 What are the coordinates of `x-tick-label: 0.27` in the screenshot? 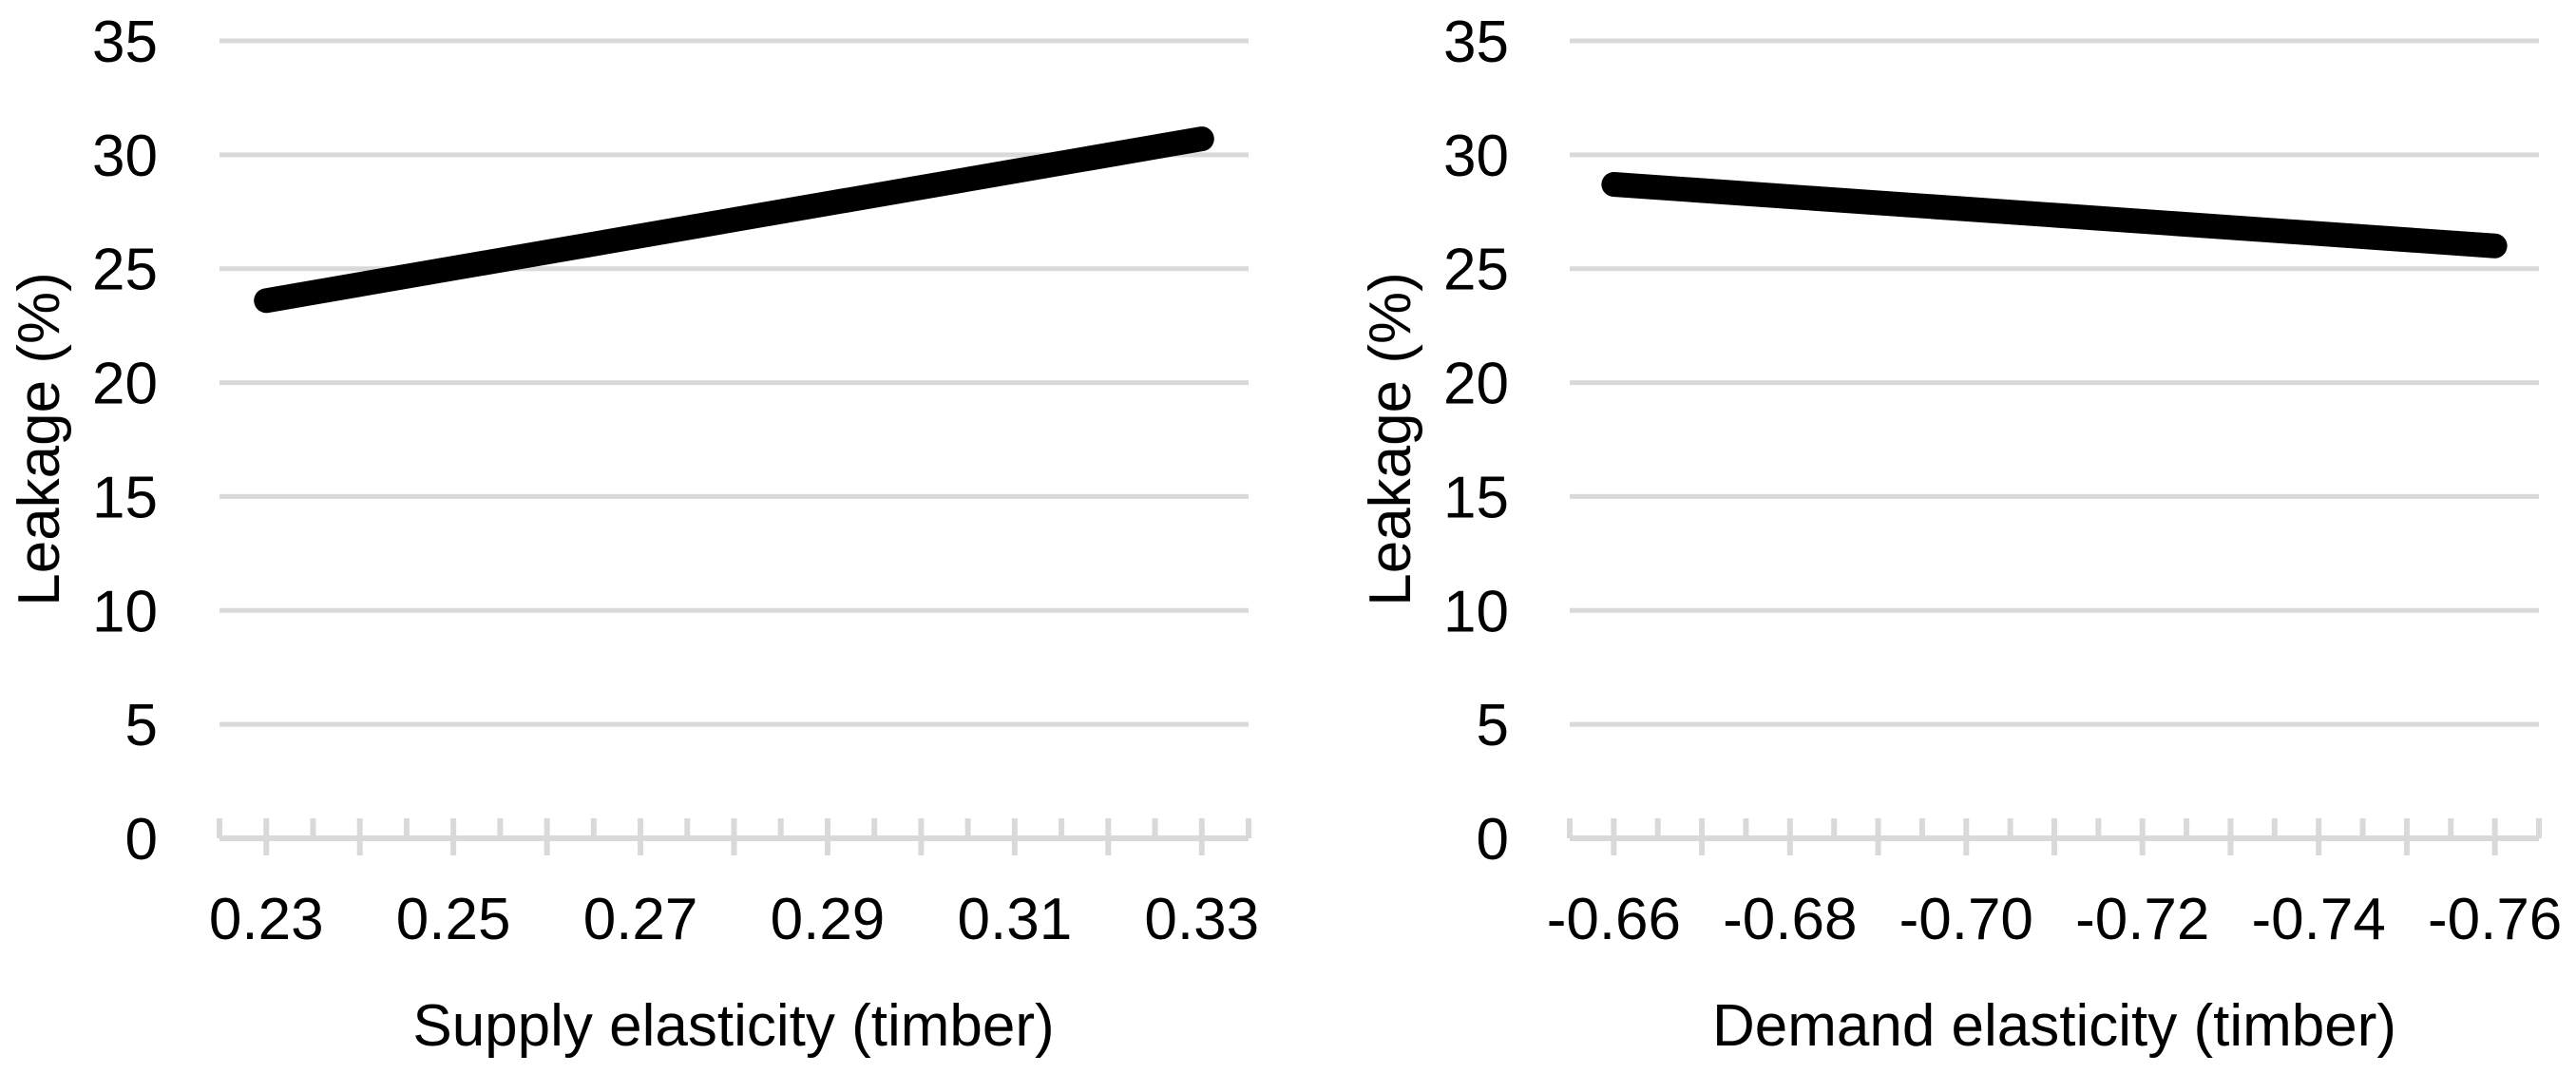 It's located at (640, 919).